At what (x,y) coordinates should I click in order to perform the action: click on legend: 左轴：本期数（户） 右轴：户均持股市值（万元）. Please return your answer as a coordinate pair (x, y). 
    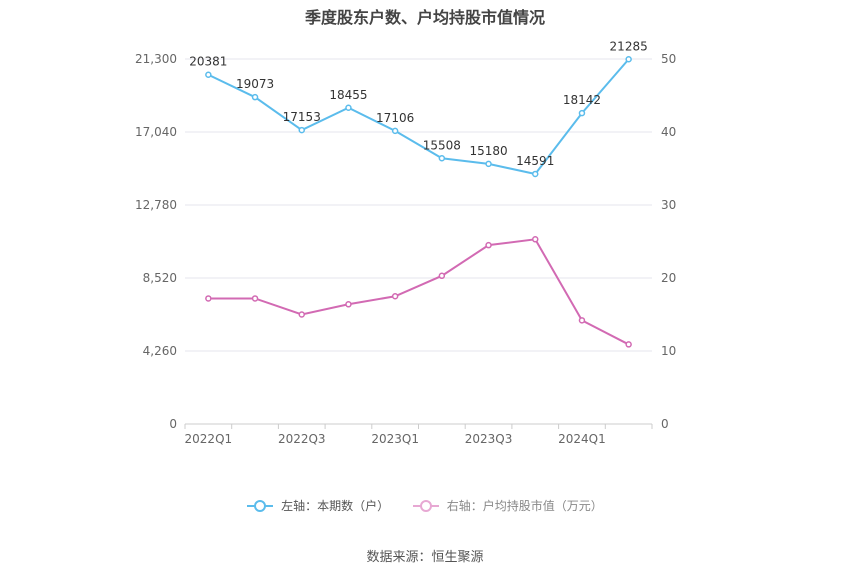
    Looking at the image, I should click on (425, 505).